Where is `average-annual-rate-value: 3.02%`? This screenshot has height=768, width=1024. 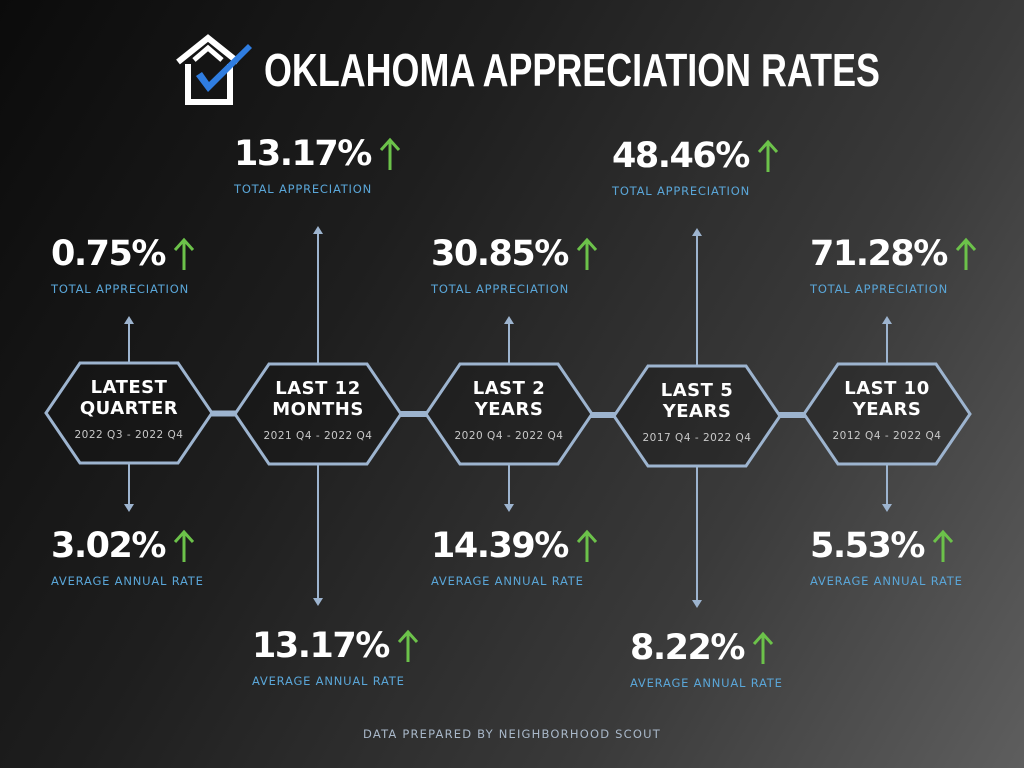 average-annual-rate-value: 3.02% is located at coordinates (108, 546).